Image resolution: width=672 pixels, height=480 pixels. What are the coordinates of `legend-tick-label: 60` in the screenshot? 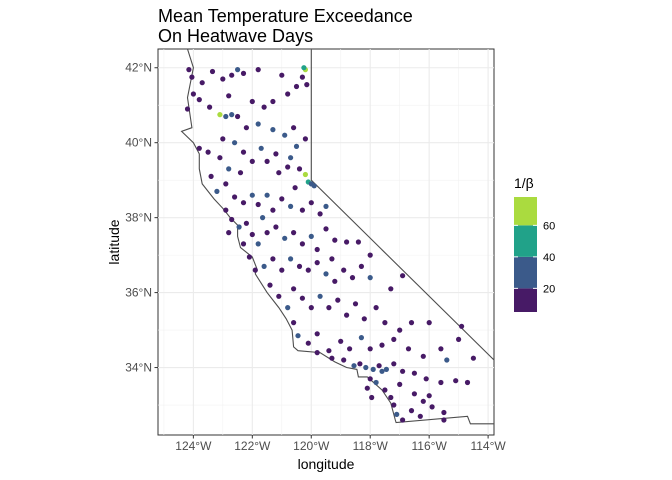 It's located at (549, 226).